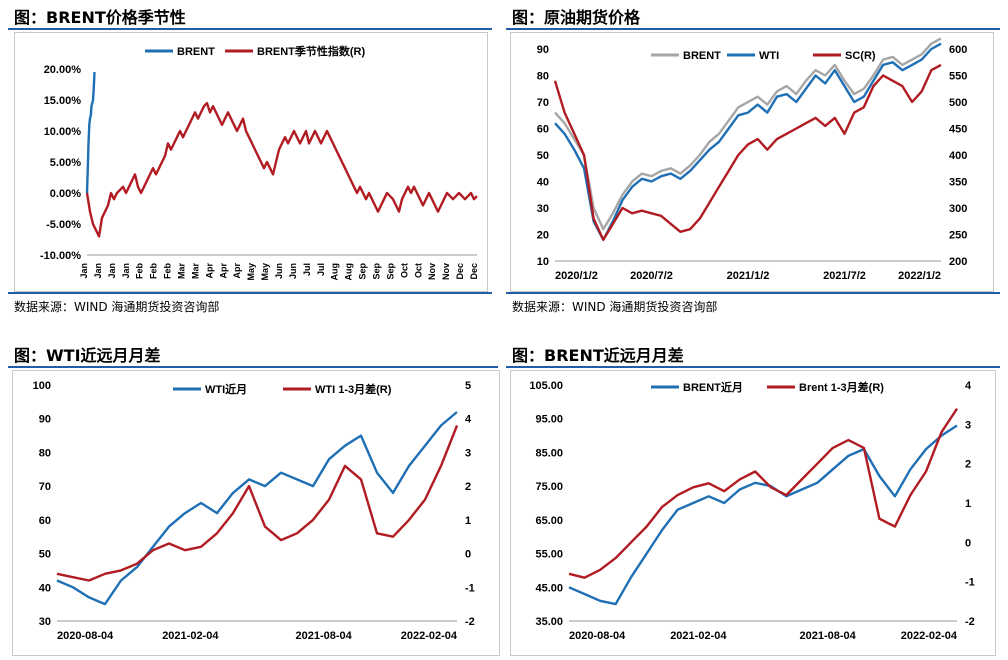  I want to click on source-note: 数据来源：WIND 海通期货投资咨询部, so click(615, 307).